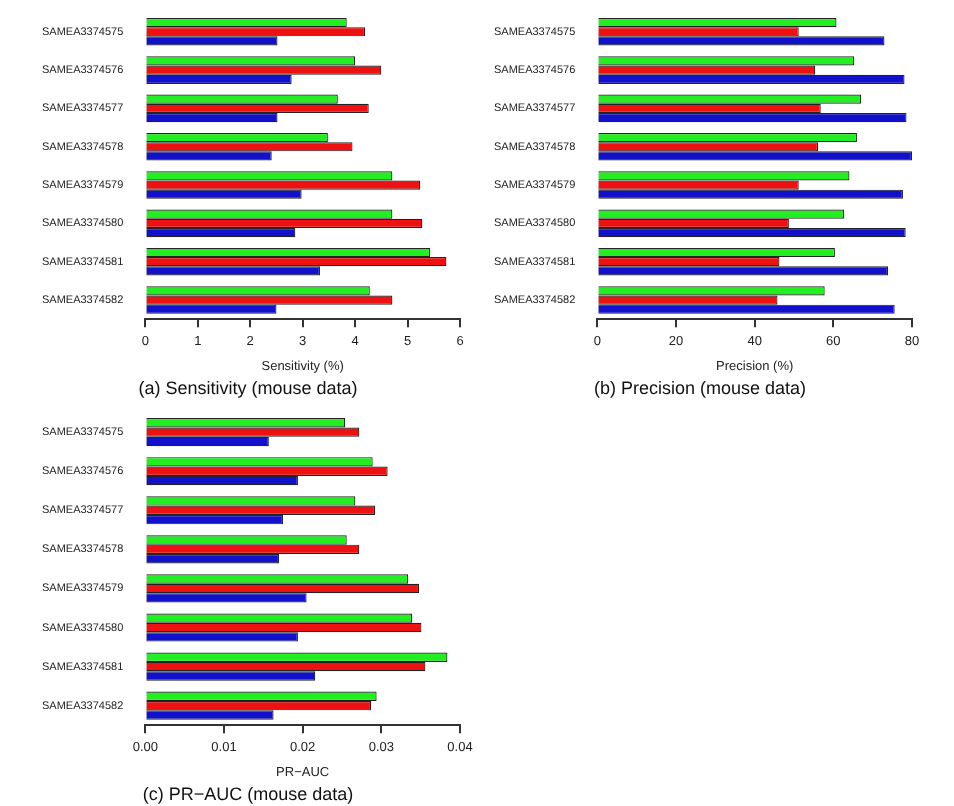  I want to click on text: (a) Sensitivity (mouse data), so click(248, 388).